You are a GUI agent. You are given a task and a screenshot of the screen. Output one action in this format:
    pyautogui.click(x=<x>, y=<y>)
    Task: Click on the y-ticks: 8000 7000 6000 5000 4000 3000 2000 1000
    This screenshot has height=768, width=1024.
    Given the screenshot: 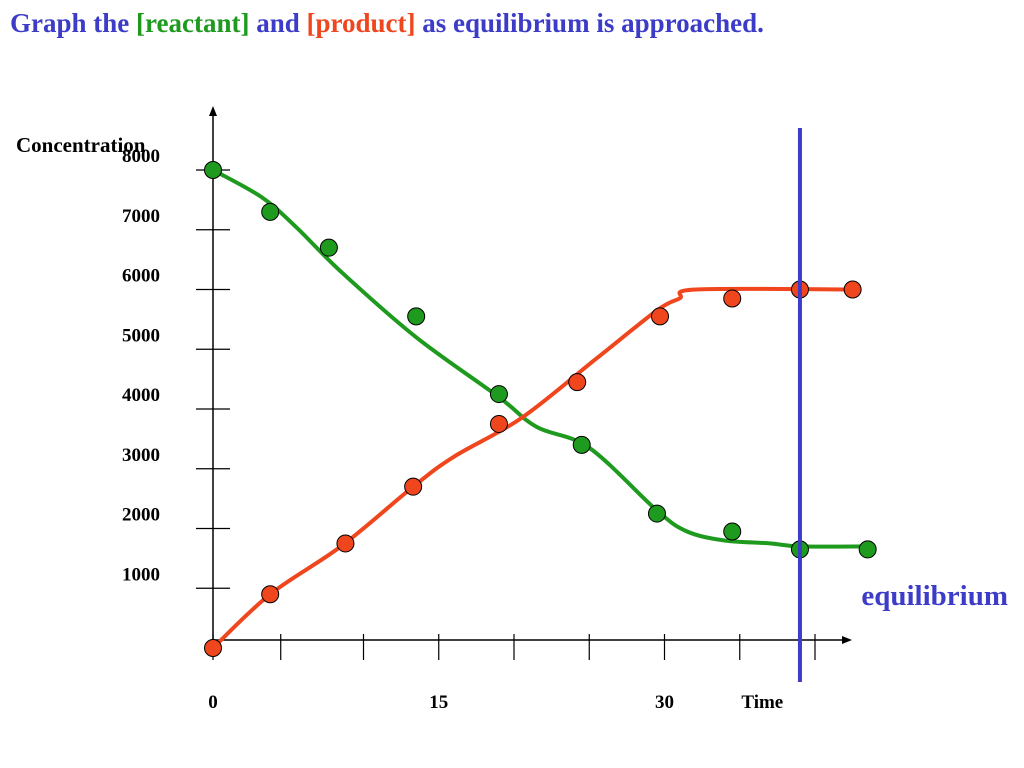 What is the action you would take?
    pyautogui.click(x=176, y=367)
    